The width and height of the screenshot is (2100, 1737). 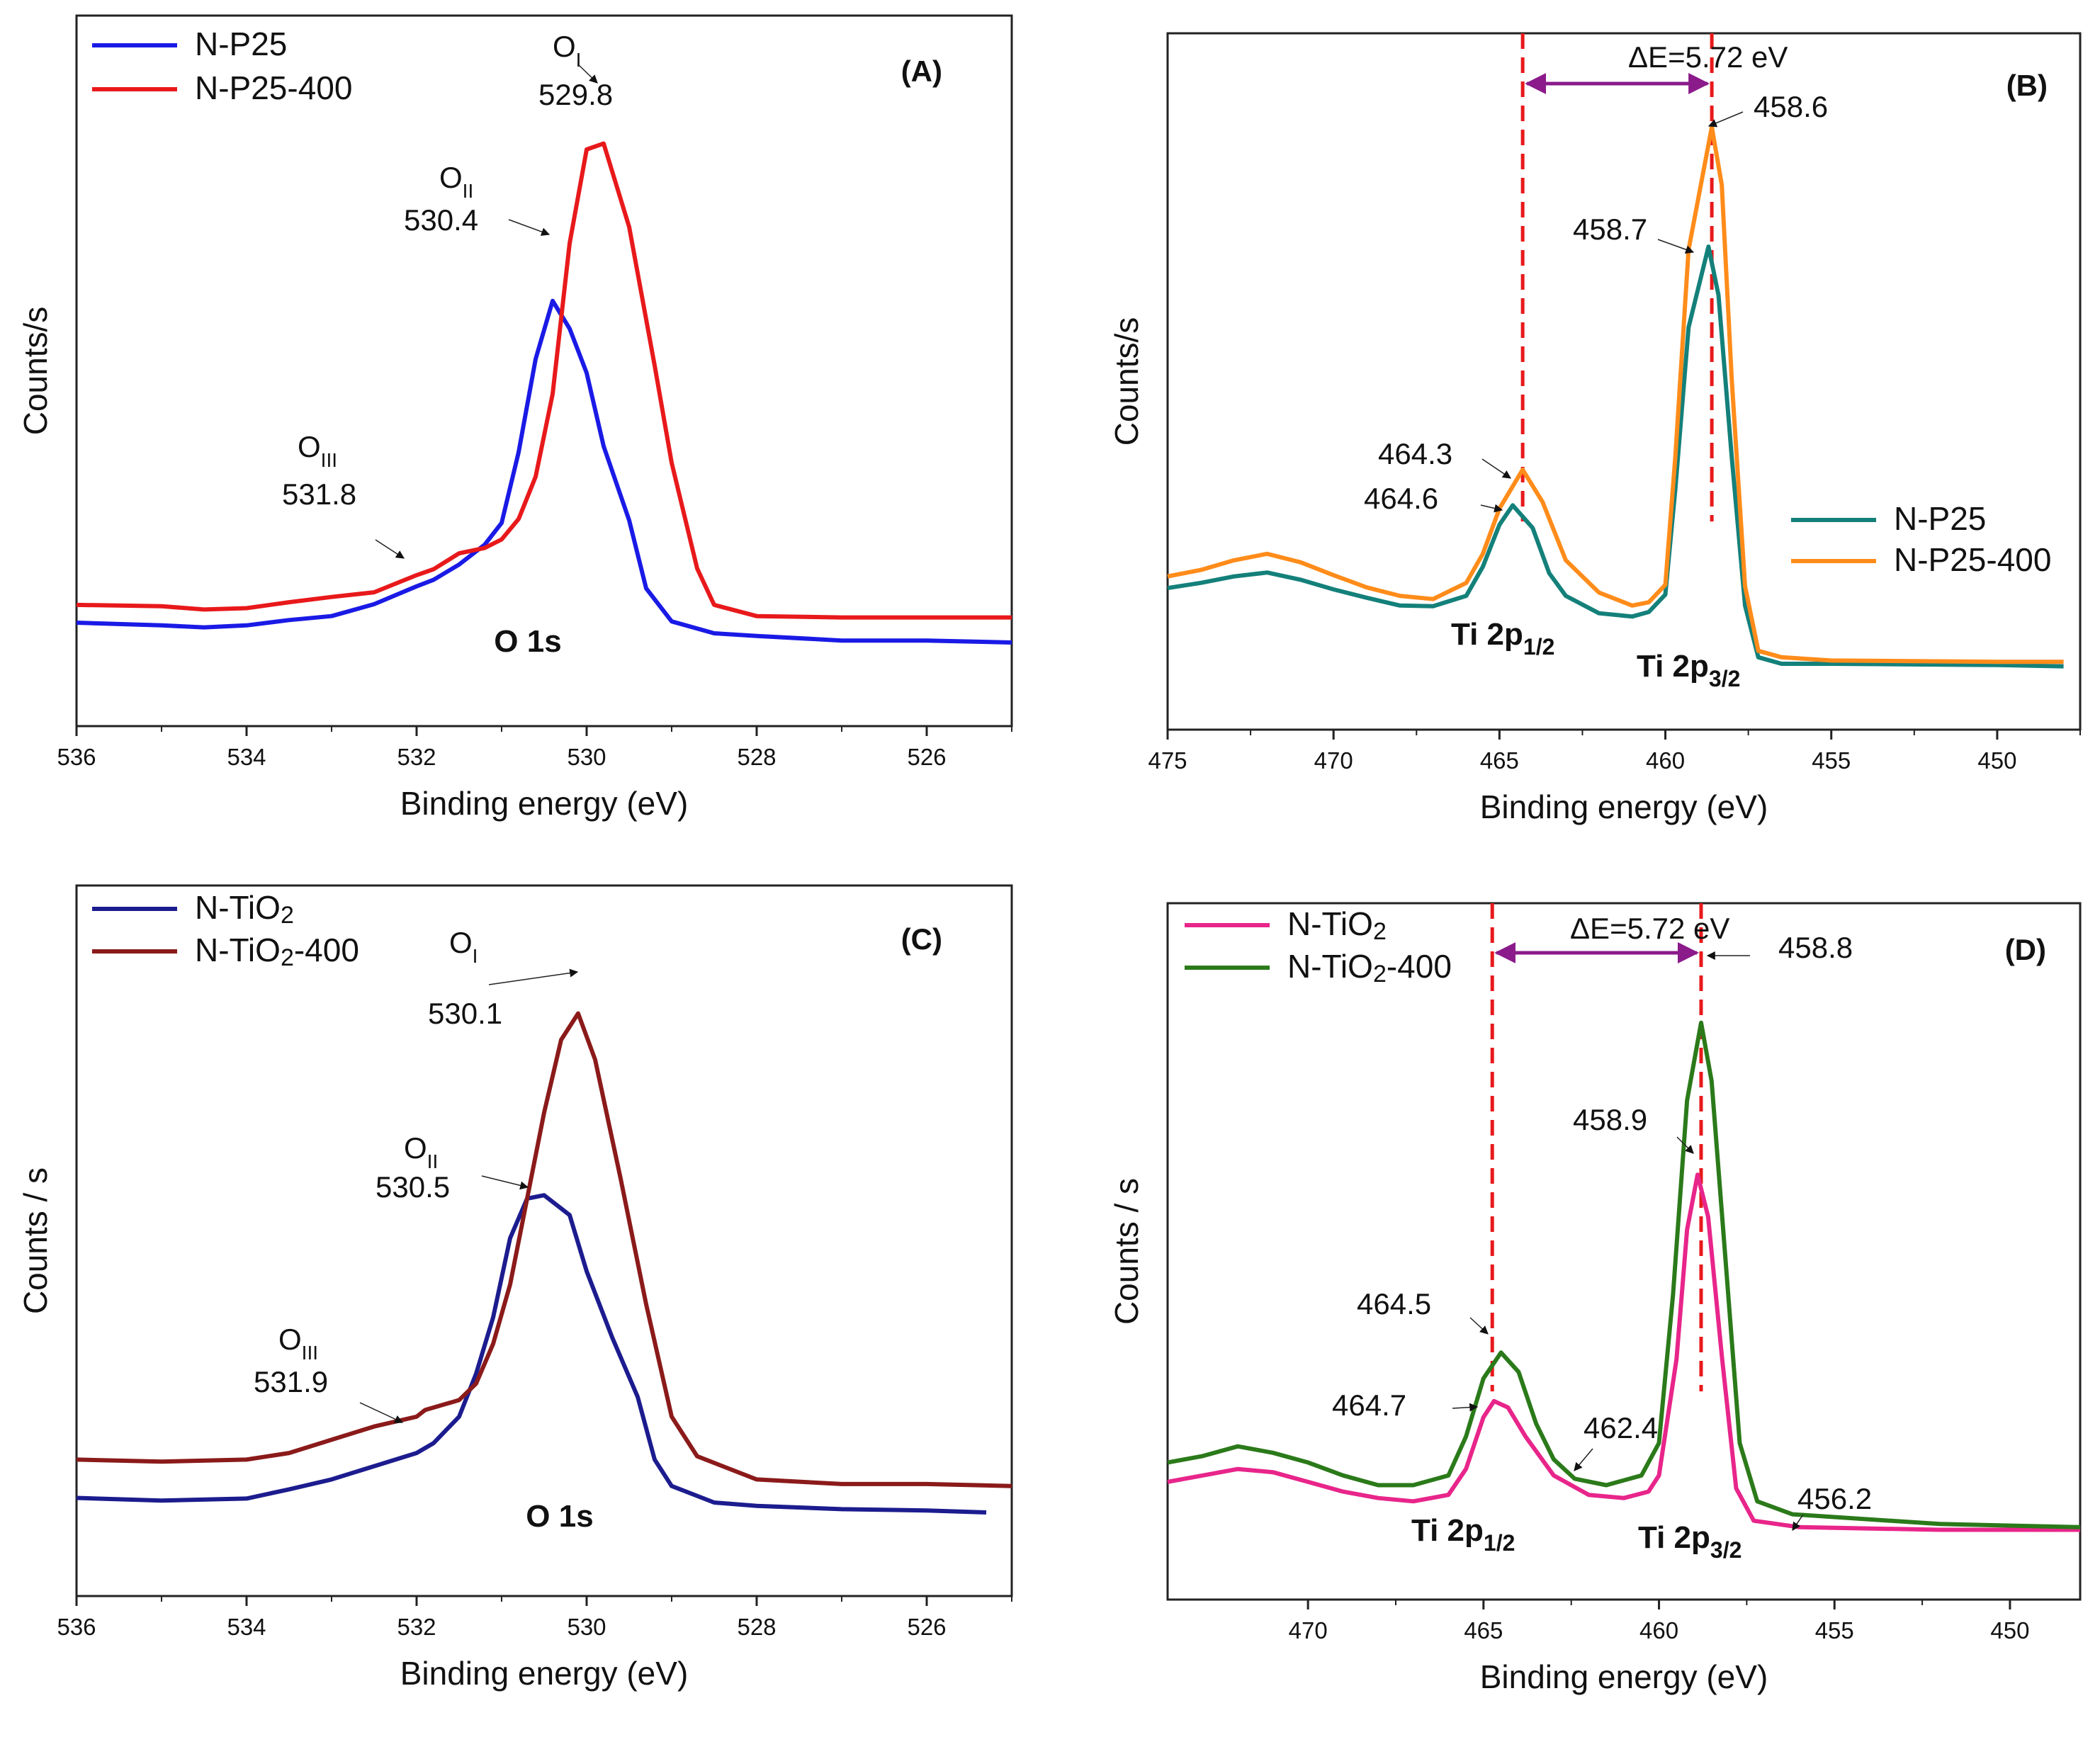 What do you see at coordinates (1394, 1303) in the screenshot?
I see `peak-annotation-value: 464.5` at bounding box center [1394, 1303].